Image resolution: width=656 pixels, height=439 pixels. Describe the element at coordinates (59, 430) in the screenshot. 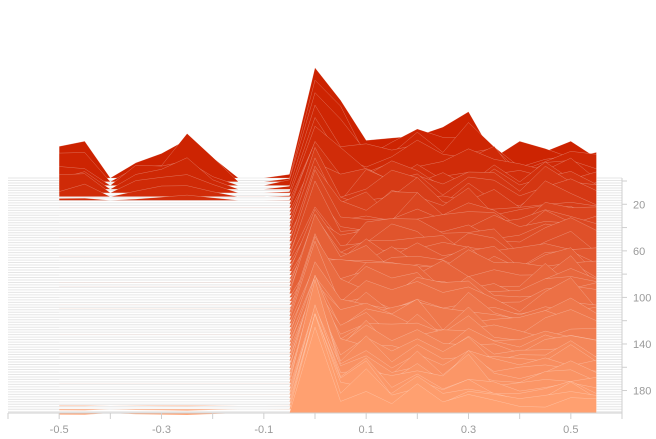

I see `x-tick-label: -0.5` at that location.